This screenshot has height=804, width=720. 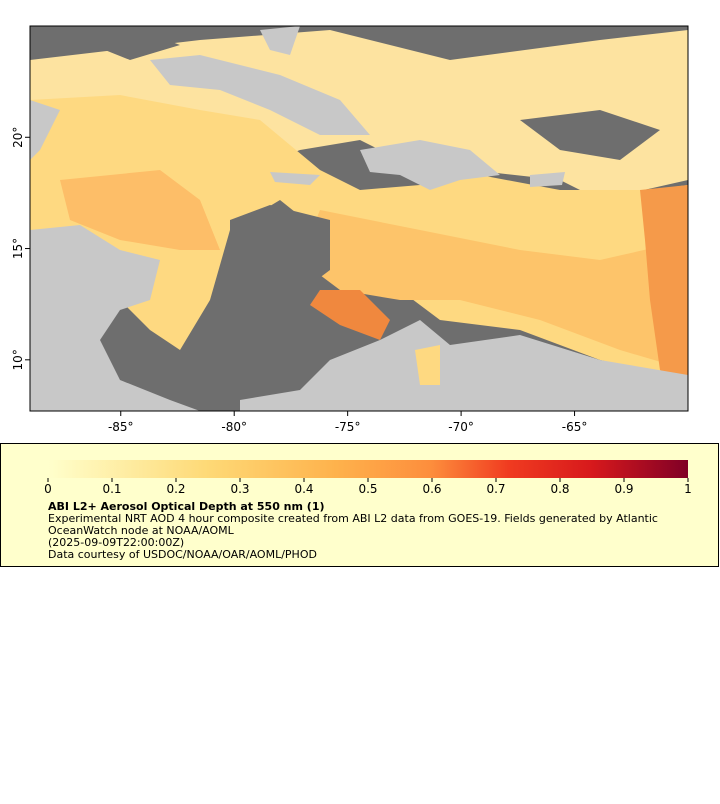 What do you see at coordinates (48, 489) in the screenshot?
I see `colorbar-tick-label: 0` at bounding box center [48, 489].